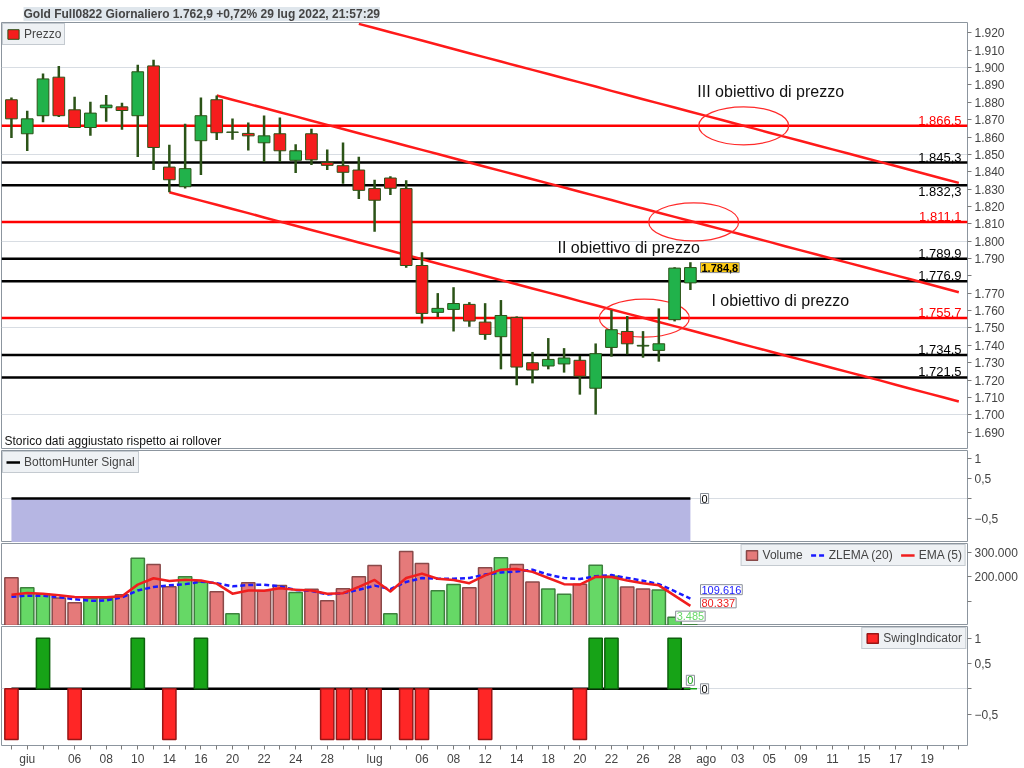 The height and width of the screenshot is (768, 1024). What do you see at coordinates (718, 602) in the screenshot?
I see `data-label: 80.337` at bounding box center [718, 602].